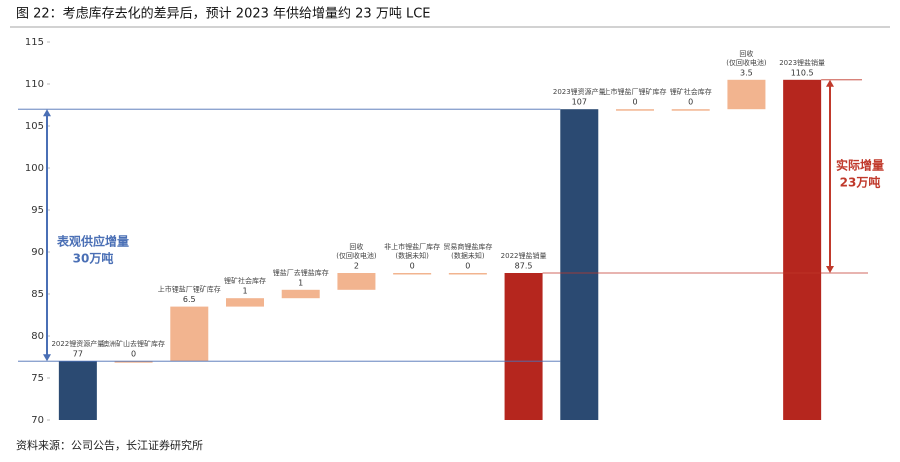 This screenshot has width=900, height=462. Describe the element at coordinates (301, 272) in the screenshot. I see `category-label: 锂盐厂去锂盐库存` at that location.